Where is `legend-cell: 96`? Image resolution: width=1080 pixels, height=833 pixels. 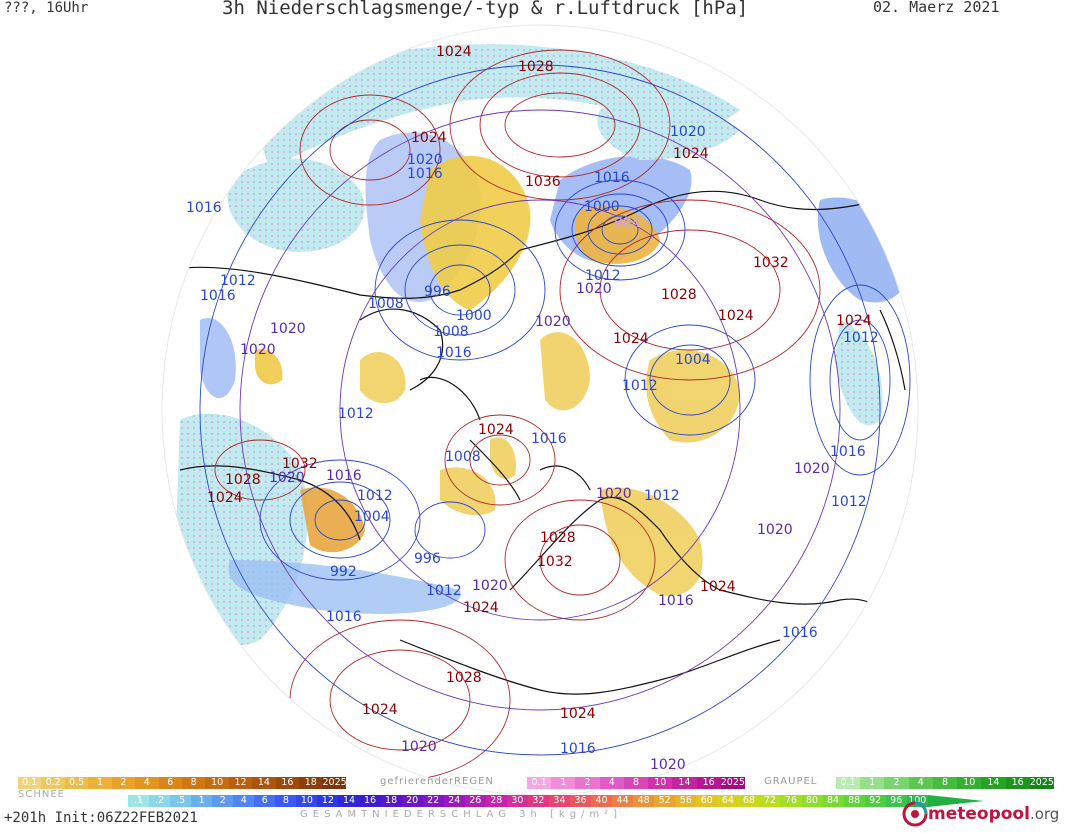 legend-cell: 96 is located at coordinates (896, 801).